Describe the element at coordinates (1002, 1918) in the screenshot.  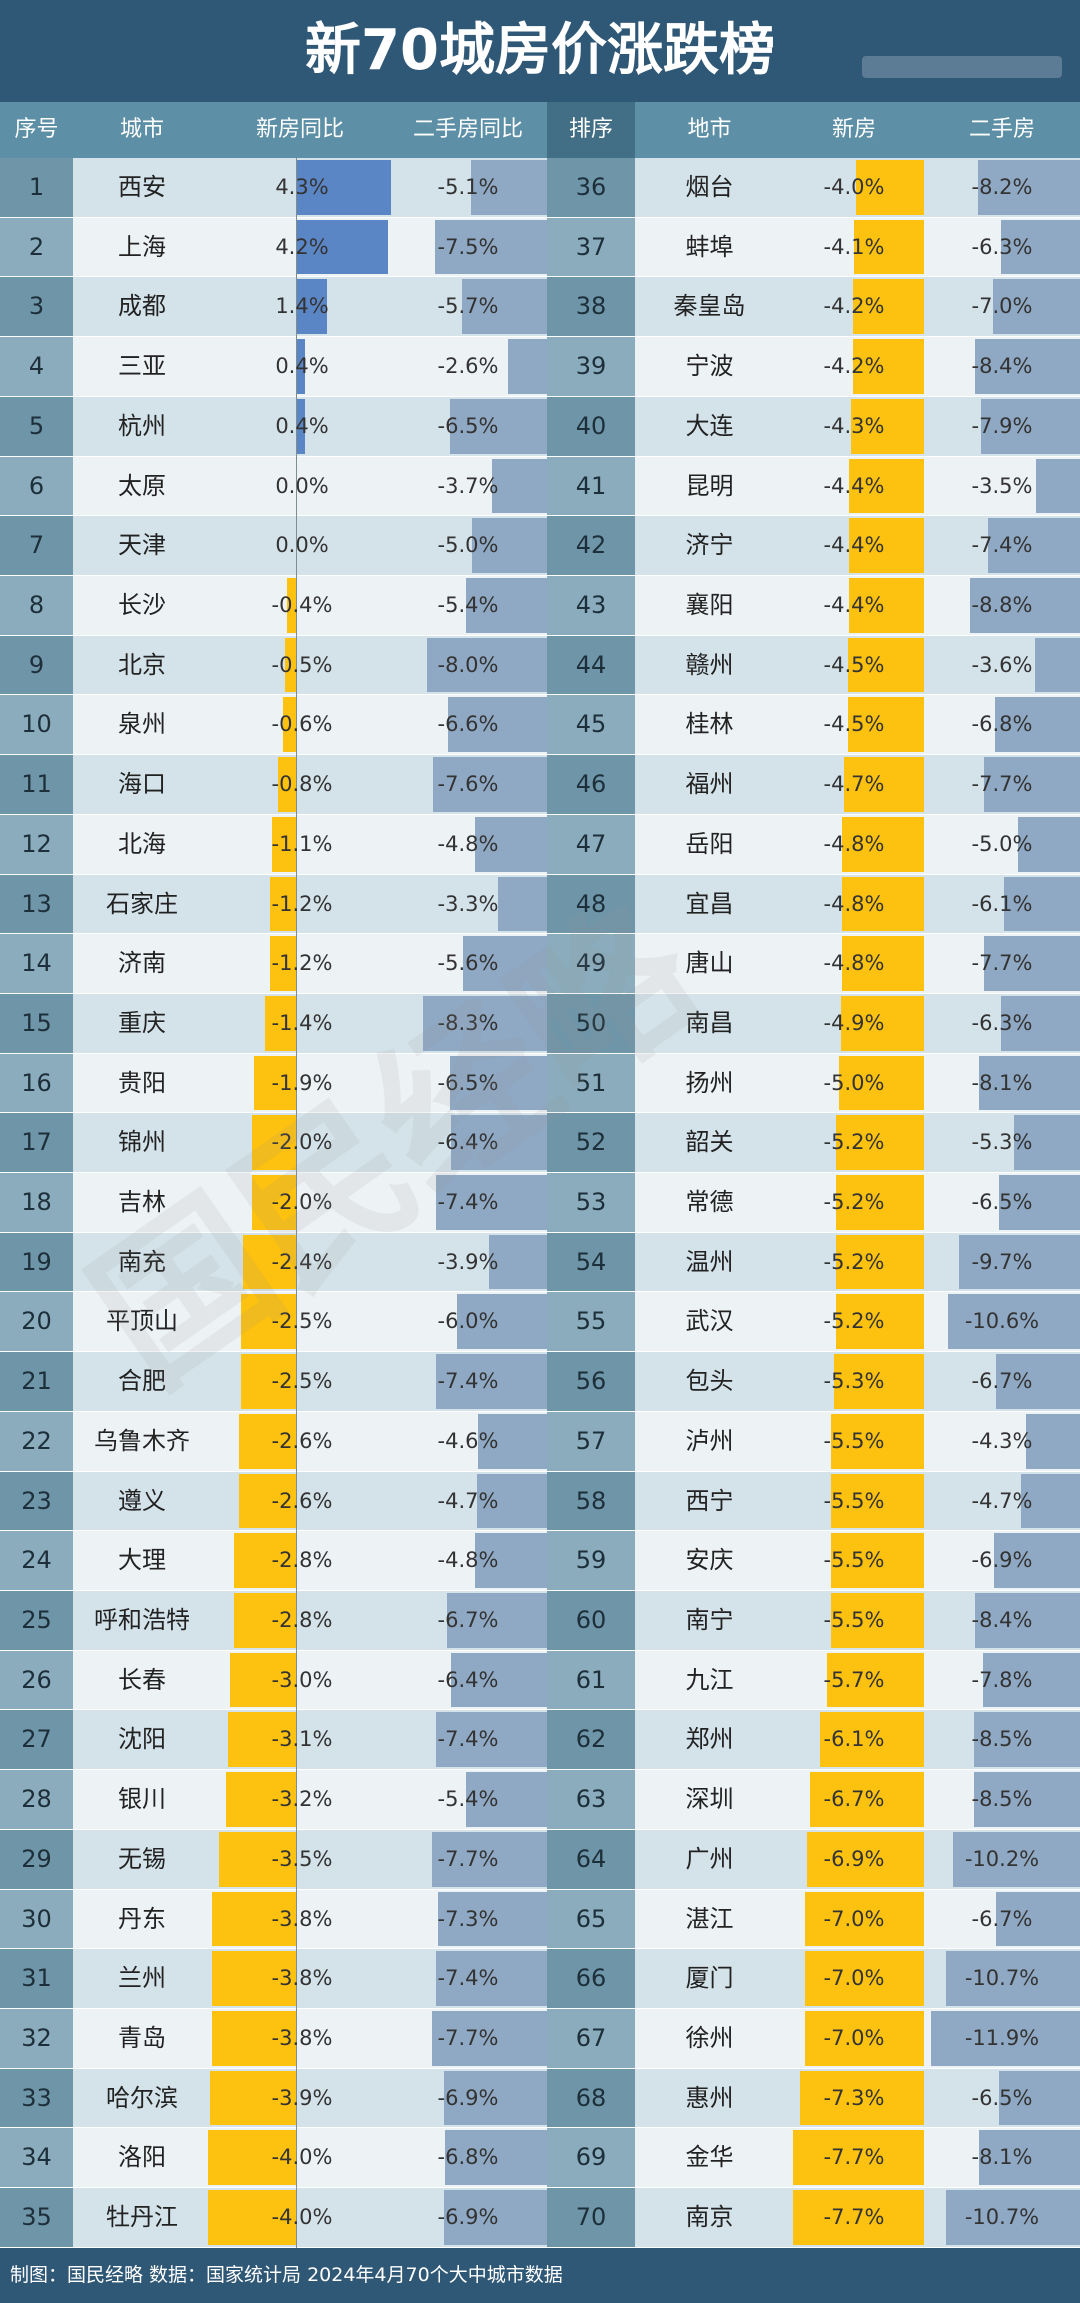
I see `second-hand-value-right: -6.7%` at that location.